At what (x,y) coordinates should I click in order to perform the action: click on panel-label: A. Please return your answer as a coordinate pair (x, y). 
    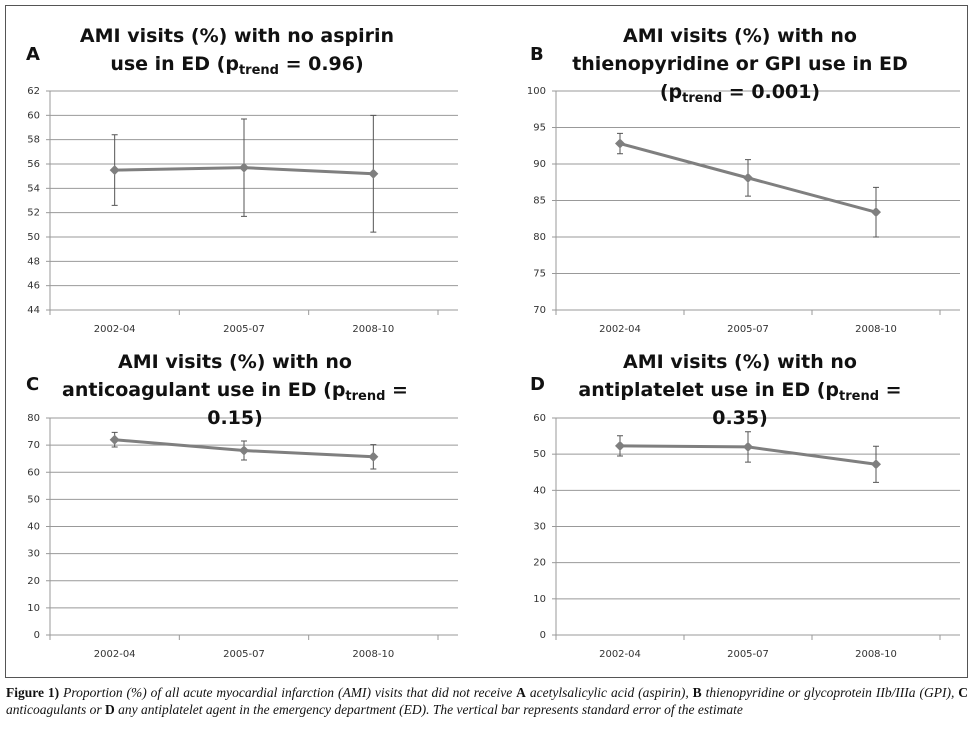
    Looking at the image, I should click on (33, 54).